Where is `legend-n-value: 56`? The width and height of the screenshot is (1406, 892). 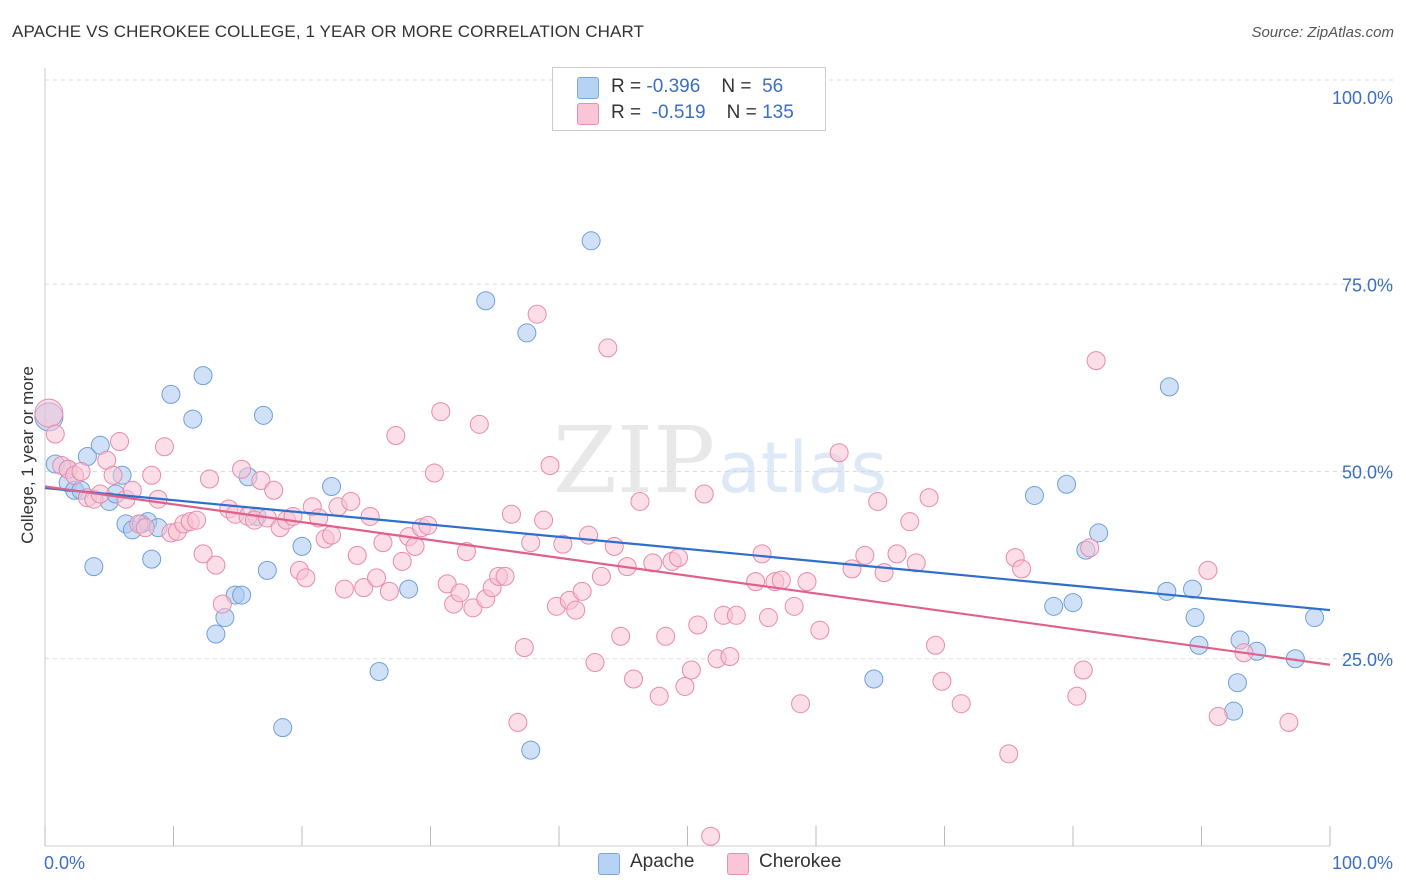
legend-n-value: 56 is located at coordinates (773, 86).